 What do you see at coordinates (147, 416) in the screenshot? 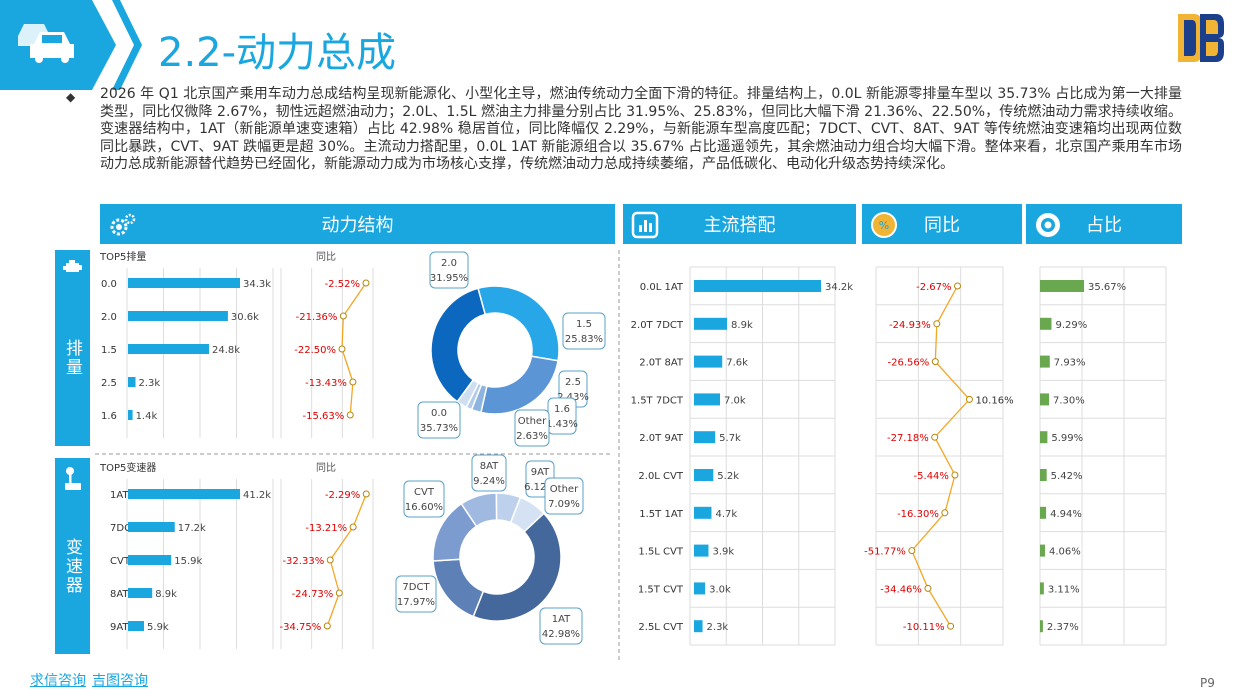
I see `bar-value-label: 1.4k` at bounding box center [147, 416].